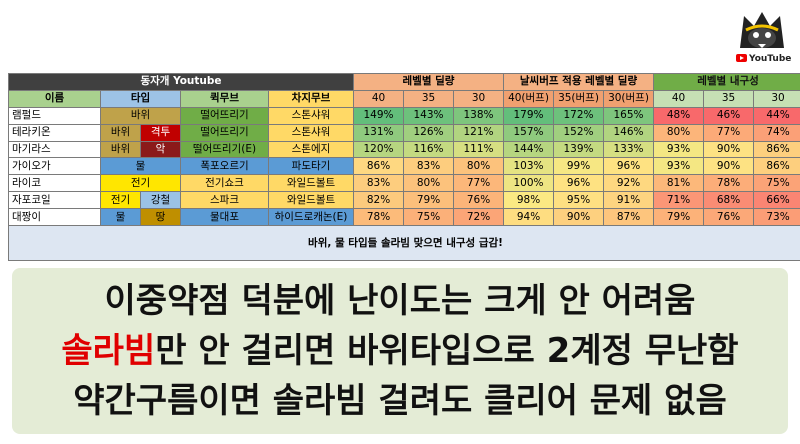  What do you see at coordinates (160, 149) in the screenshot?
I see `type-badge: 악` at bounding box center [160, 149].